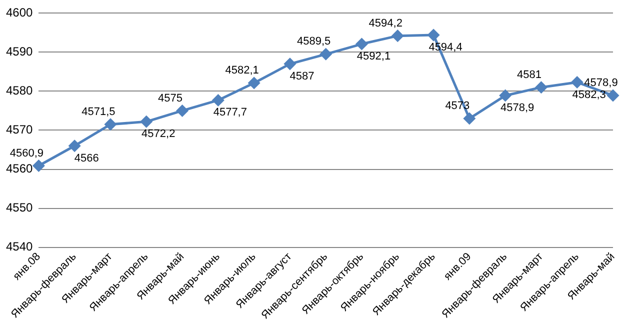 This screenshot has height=325, width=637. Describe the element at coordinates (230, 112) in the screenshot. I see `data-label: 4577,7` at that location.